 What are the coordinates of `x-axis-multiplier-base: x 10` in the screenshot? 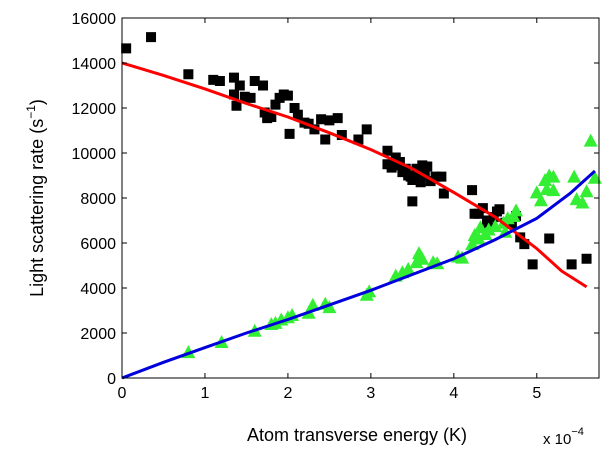 It's located at (557, 439).